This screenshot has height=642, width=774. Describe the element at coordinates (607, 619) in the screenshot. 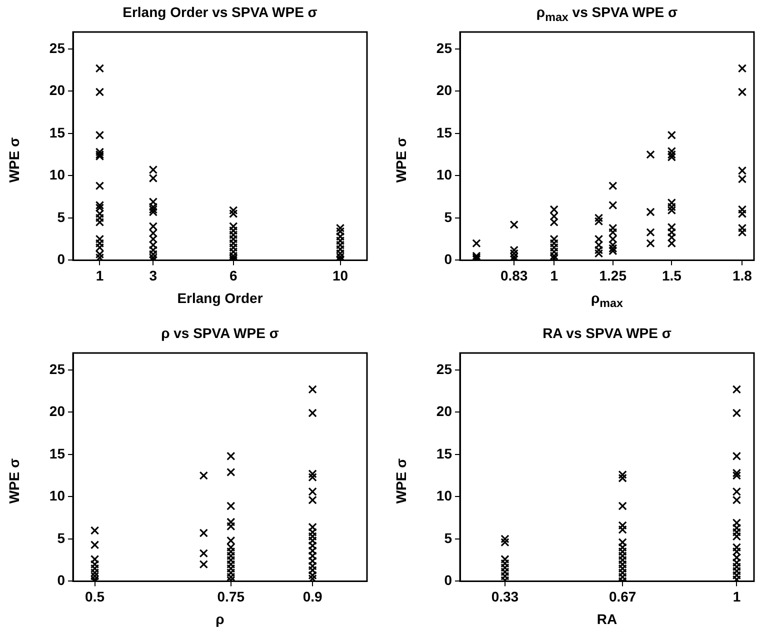

I see `x-axis-title: RA` at that location.